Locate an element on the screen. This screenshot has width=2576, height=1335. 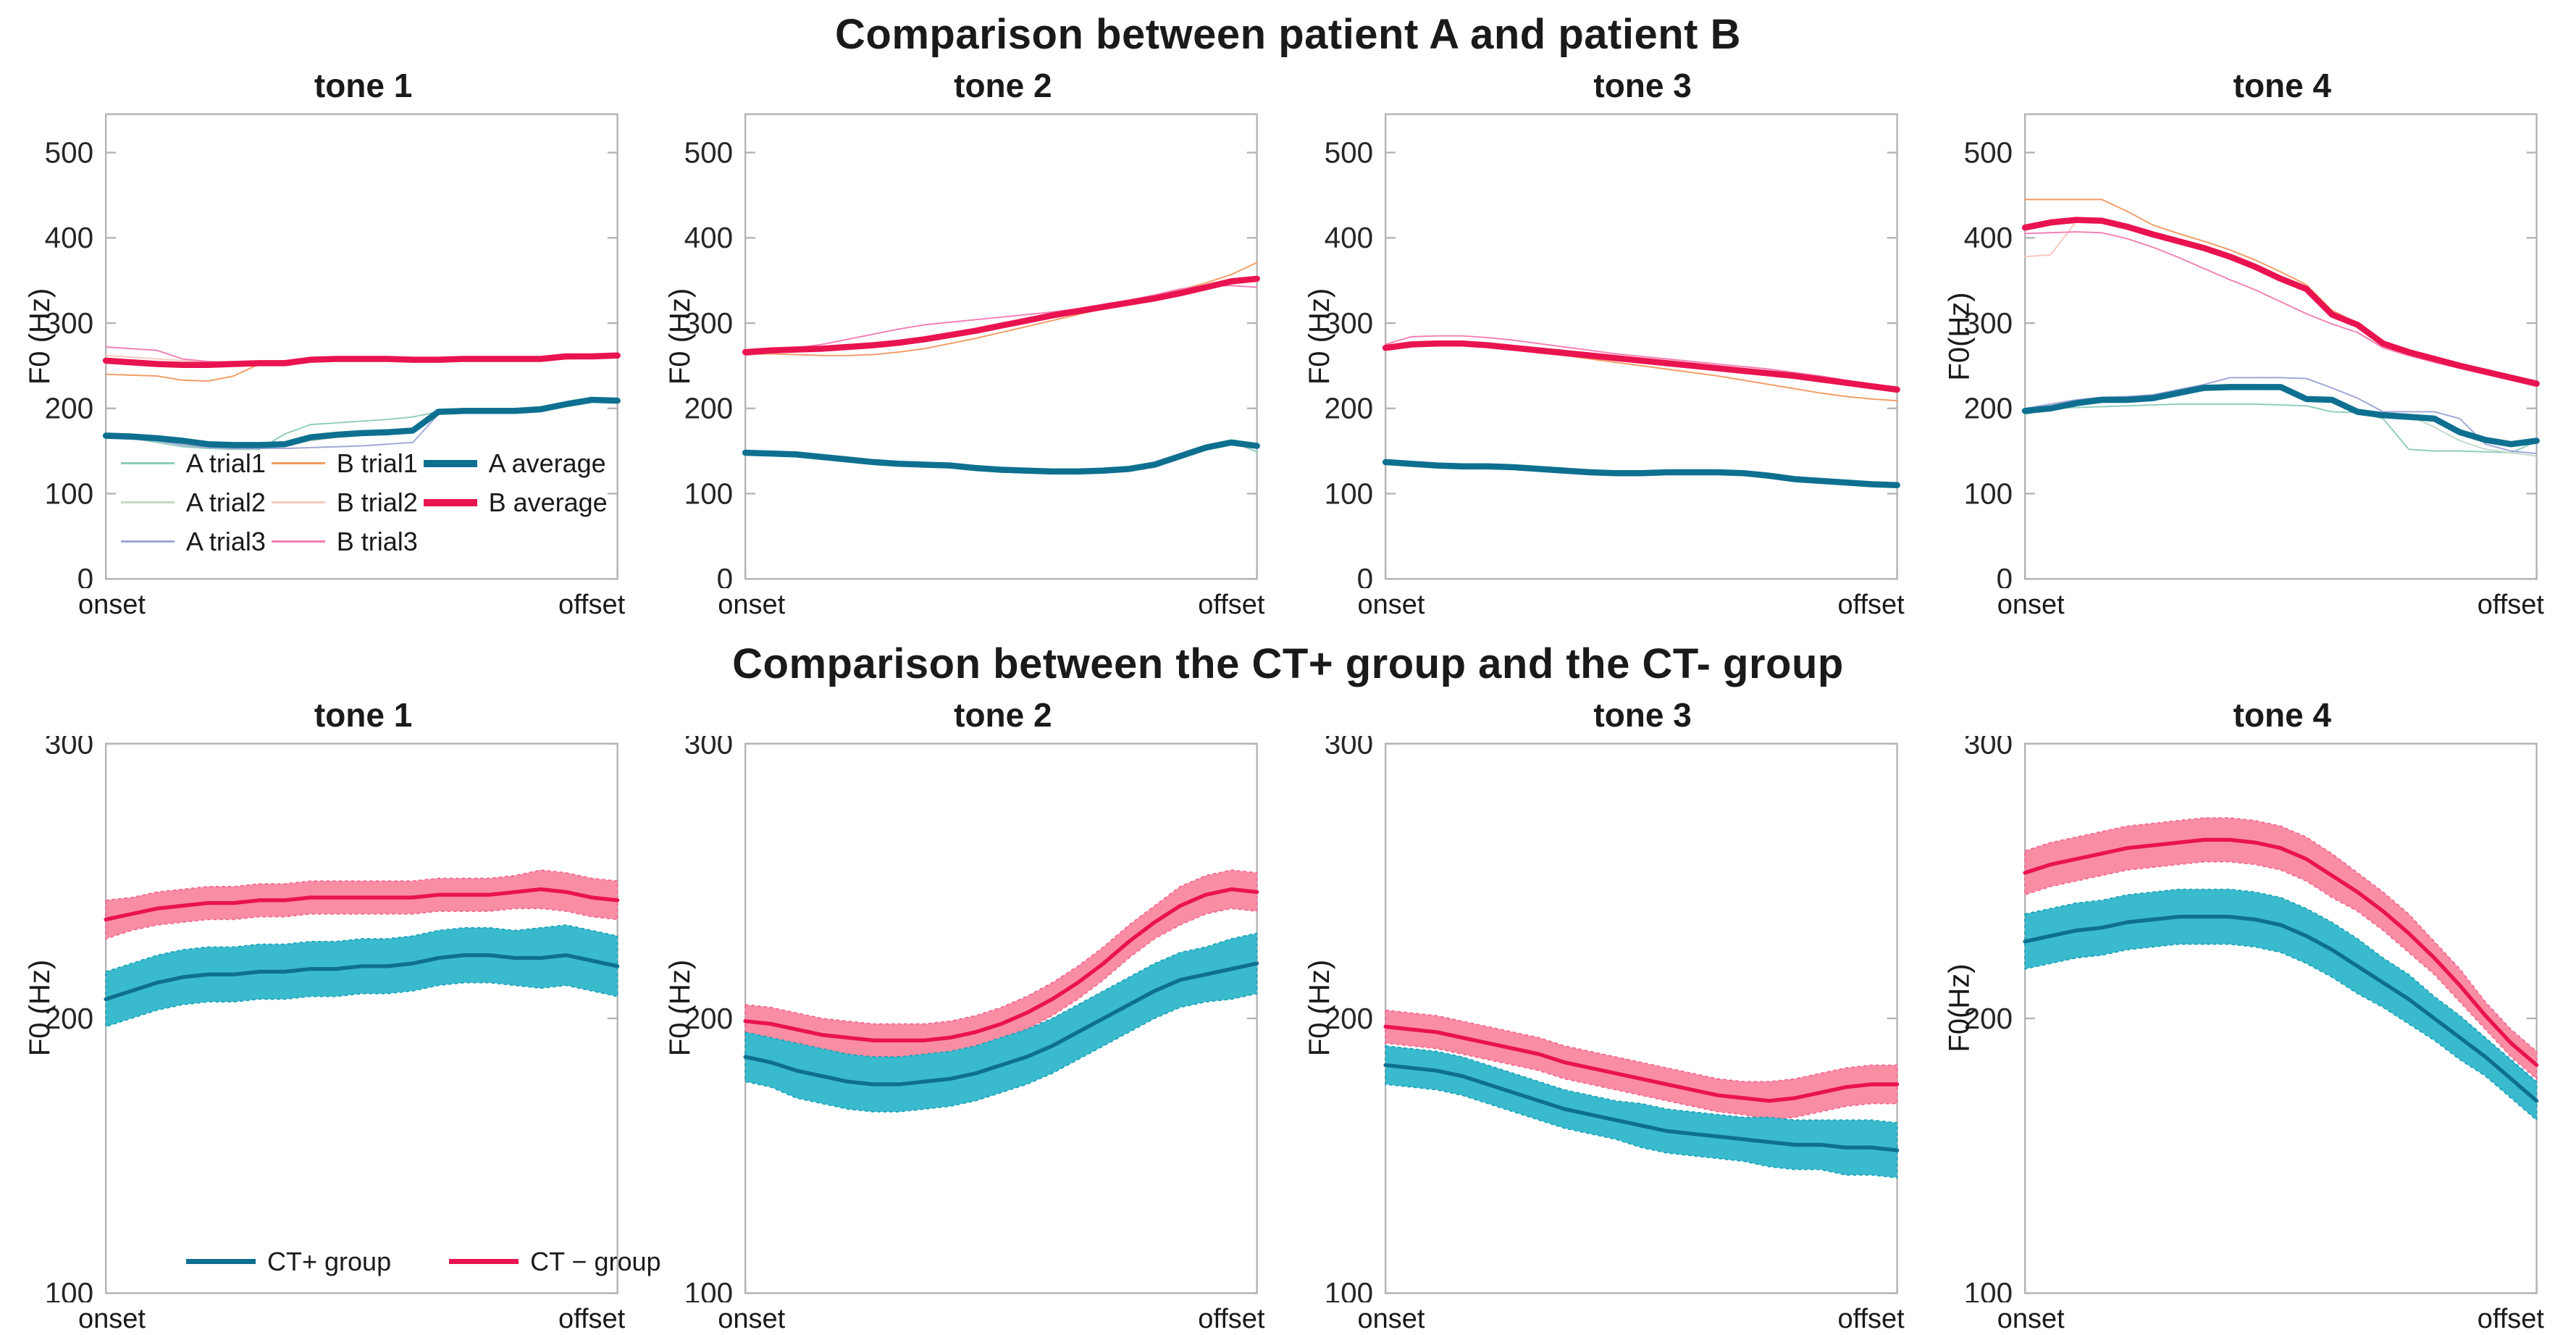
panel-bottom-tone4: tone 4 F0(Hz) 100 200 300 onset offset is located at coordinates (2243, 1013).